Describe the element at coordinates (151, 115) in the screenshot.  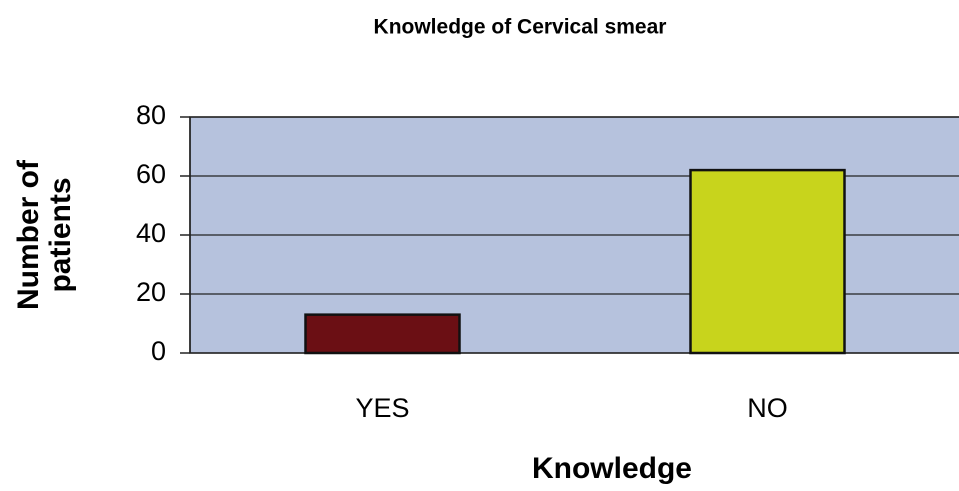
I see `y-tick-label: 80` at that location.